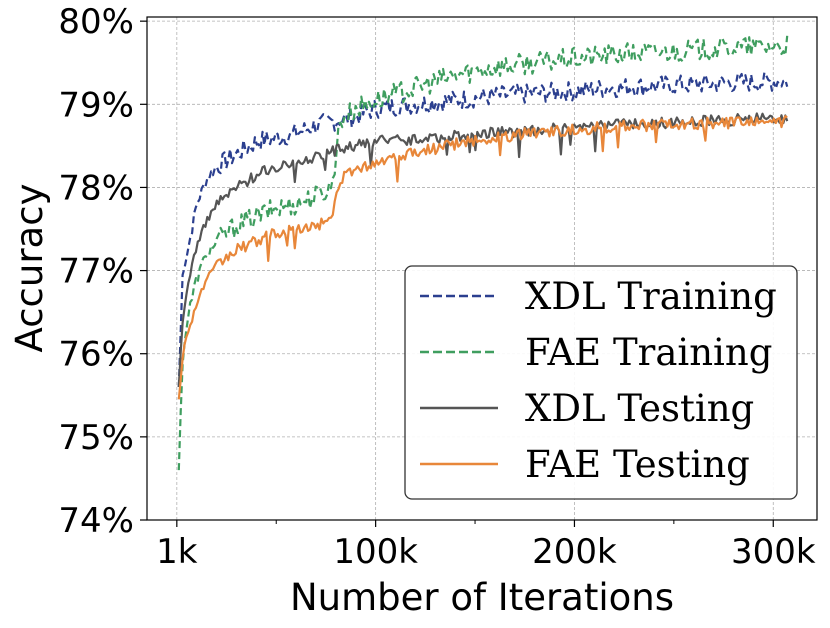 Image resolution: width=830 pixels, height=628 pixels. What do you see at coordinates (96, 438) in the screenshot?
I see `y-tick-label: 75%` at bounding box center [96, 438].